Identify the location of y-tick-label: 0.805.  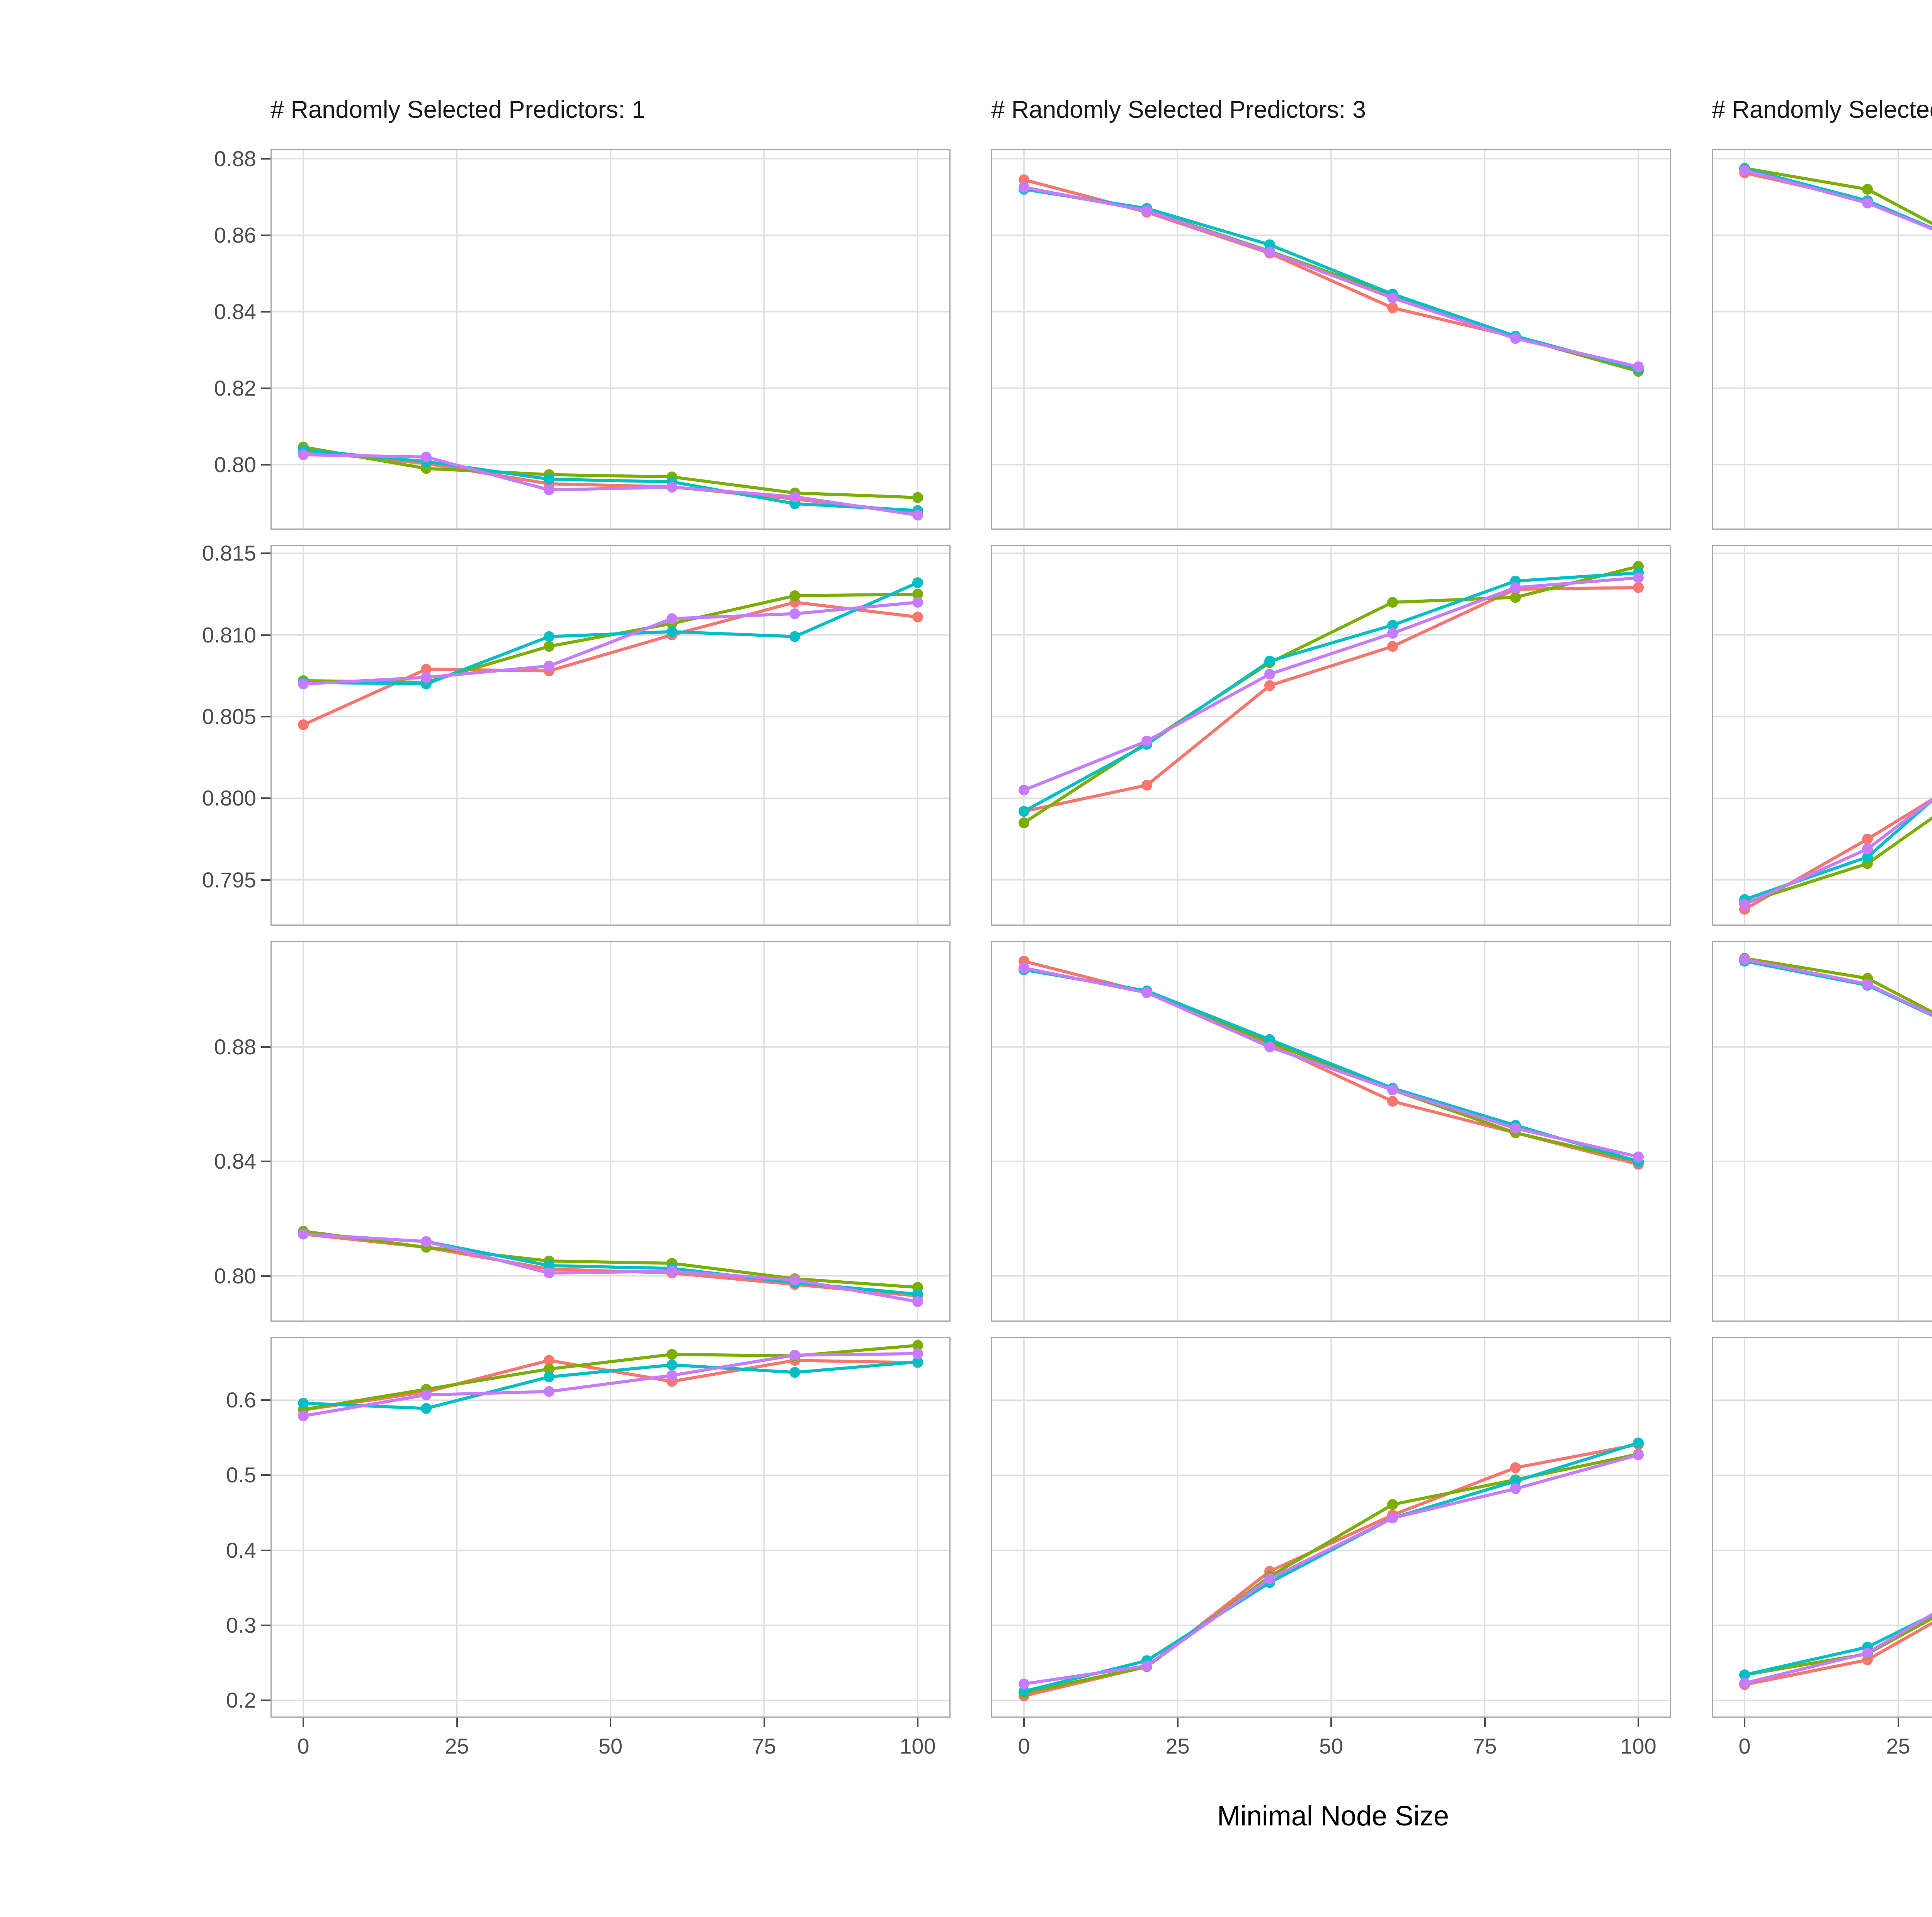
(229, 716).